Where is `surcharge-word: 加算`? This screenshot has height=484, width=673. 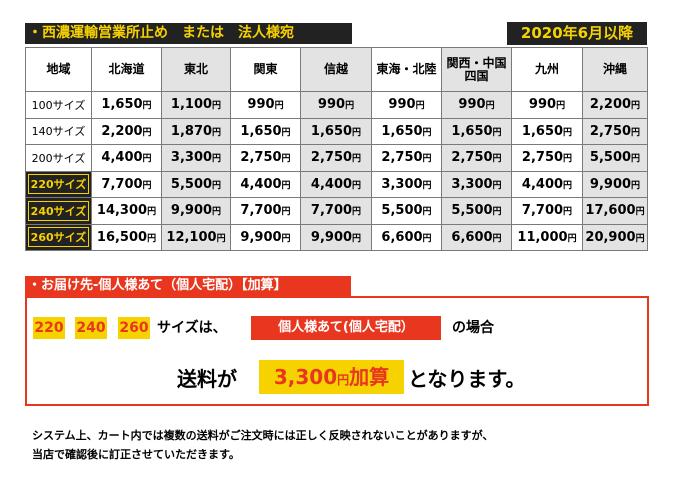
surcharge-word: 加算 is located at coordinates (369, 377).